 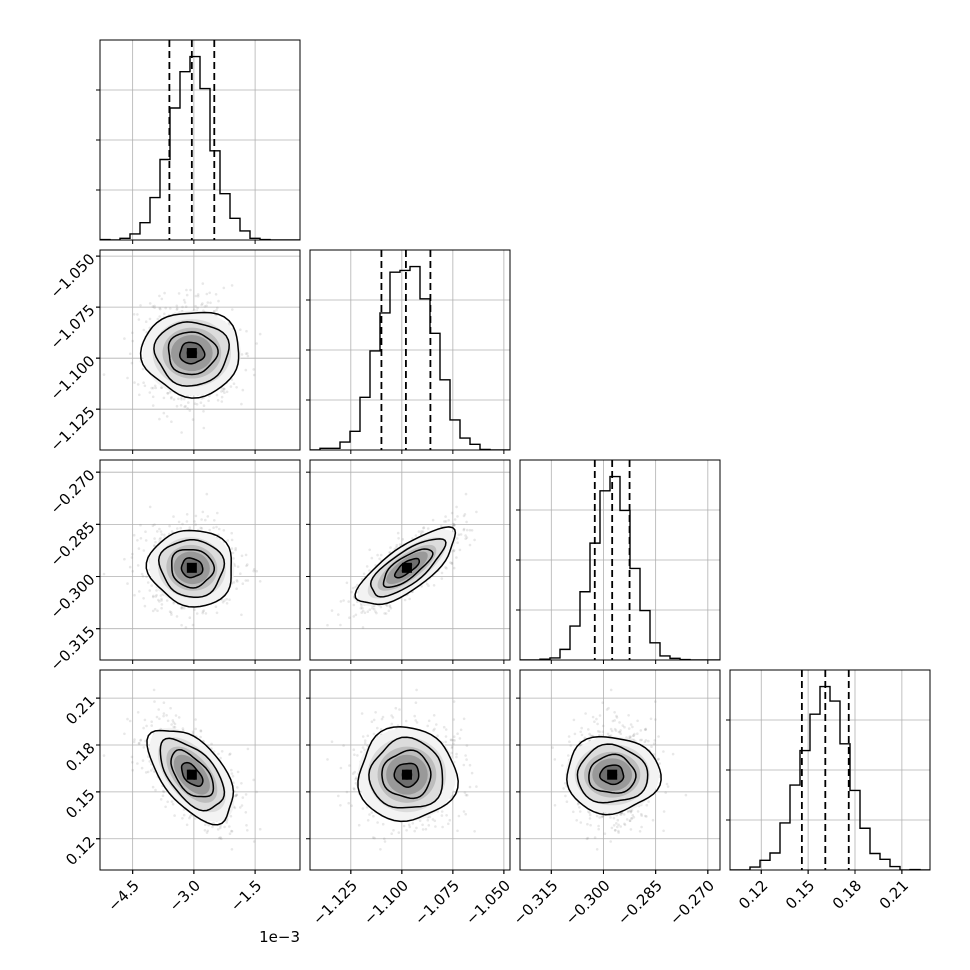 I want to click on axes-frame, so click(x=410, y=350).